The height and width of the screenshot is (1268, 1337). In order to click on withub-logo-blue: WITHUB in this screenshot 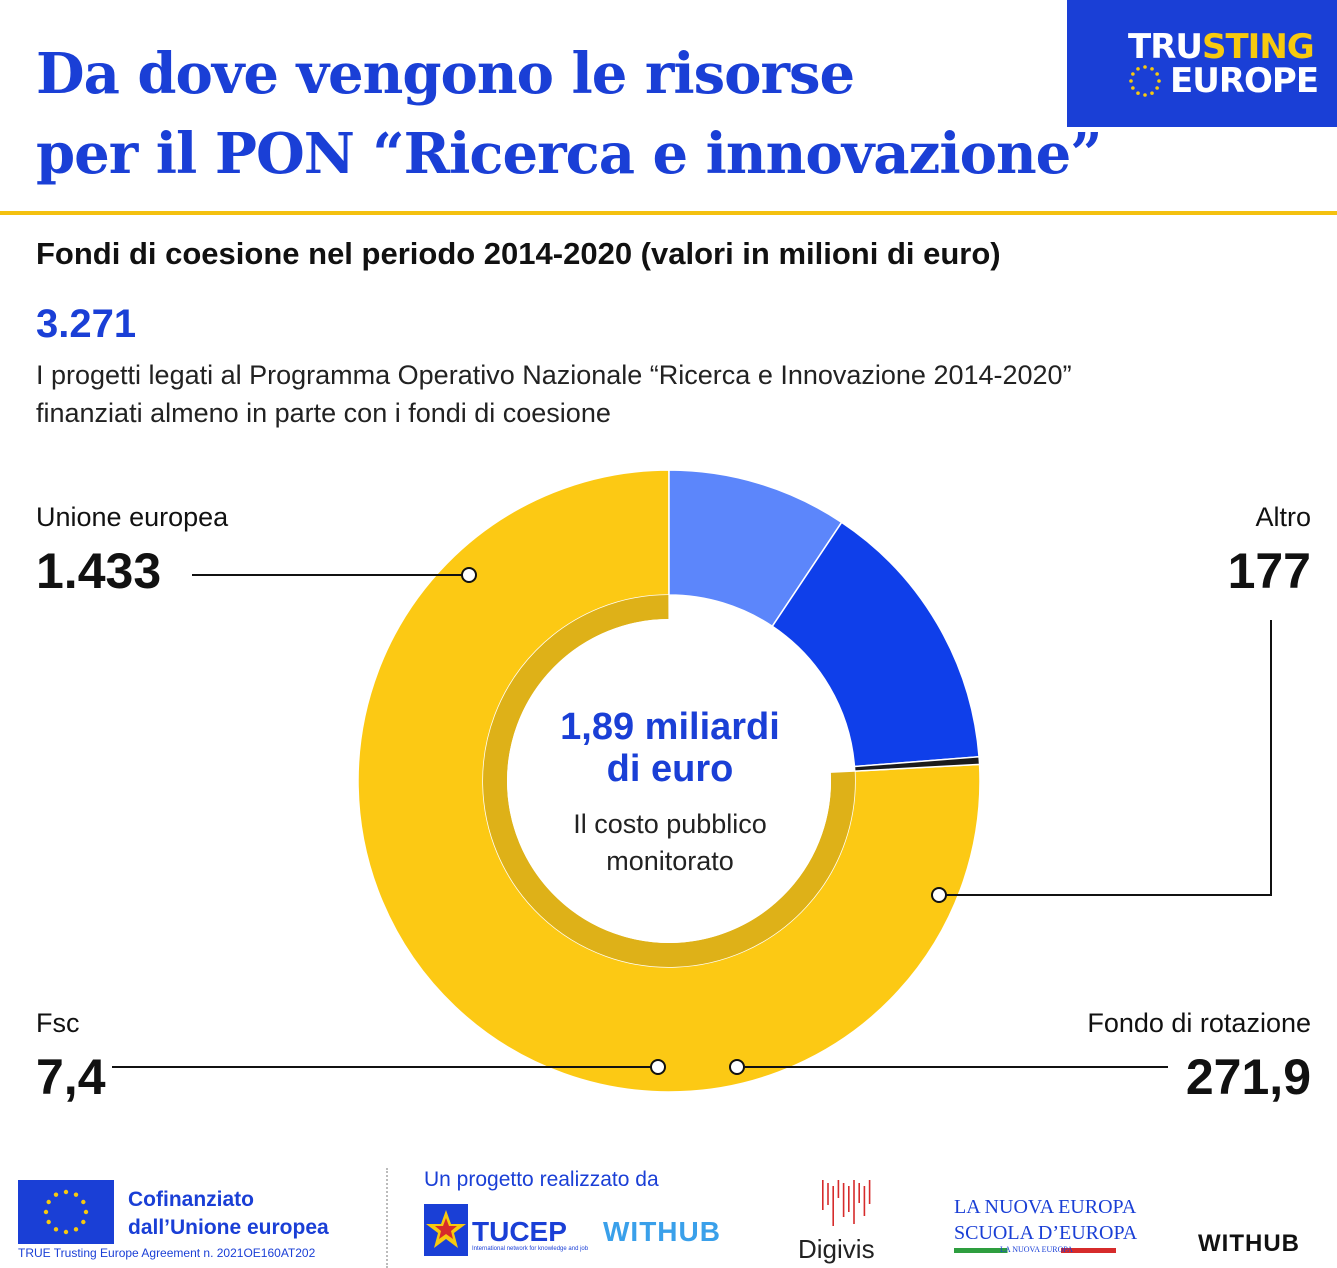, I will do `click(662, 1231)`.